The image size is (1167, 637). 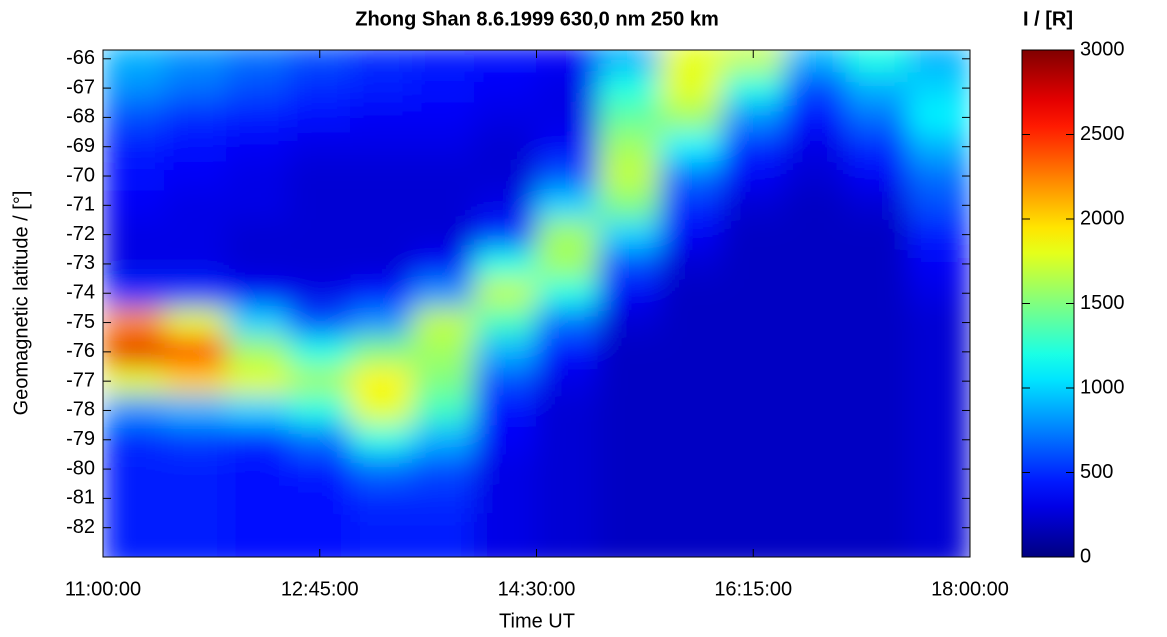 What do you see at coordinates (80, 263) in the screenshot?
I see `y-tick-label: -73` at bounding box center [80, 263].